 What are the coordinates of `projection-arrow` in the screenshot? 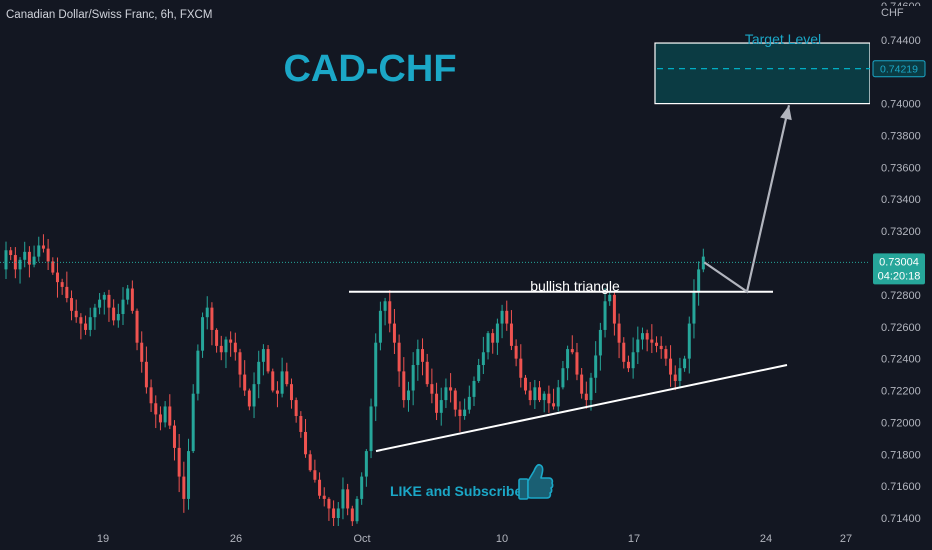 It's located at (747, 199).